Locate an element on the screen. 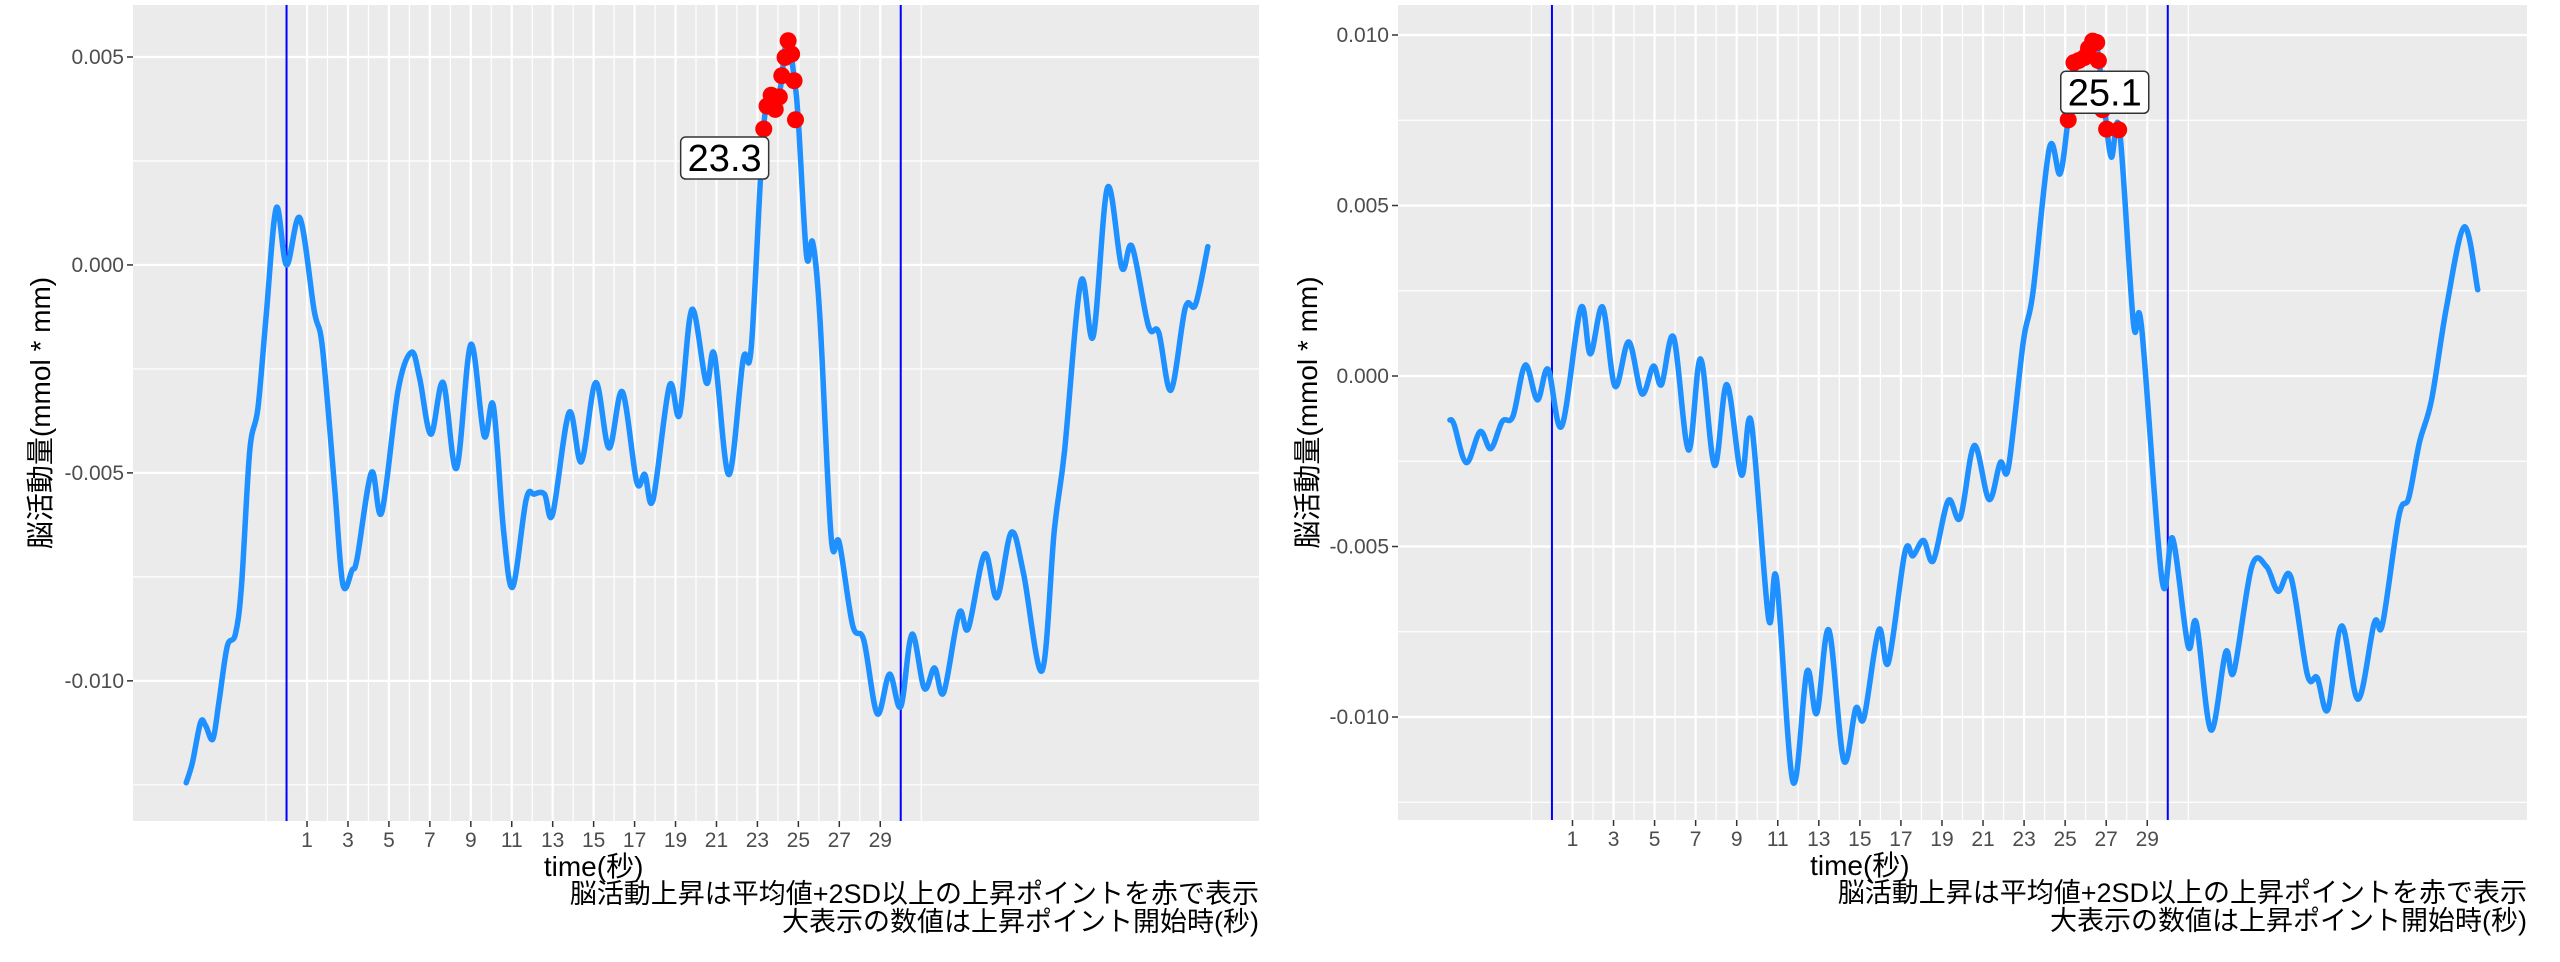  annotation-label: 23.3 is located at coordinates (725, 159).